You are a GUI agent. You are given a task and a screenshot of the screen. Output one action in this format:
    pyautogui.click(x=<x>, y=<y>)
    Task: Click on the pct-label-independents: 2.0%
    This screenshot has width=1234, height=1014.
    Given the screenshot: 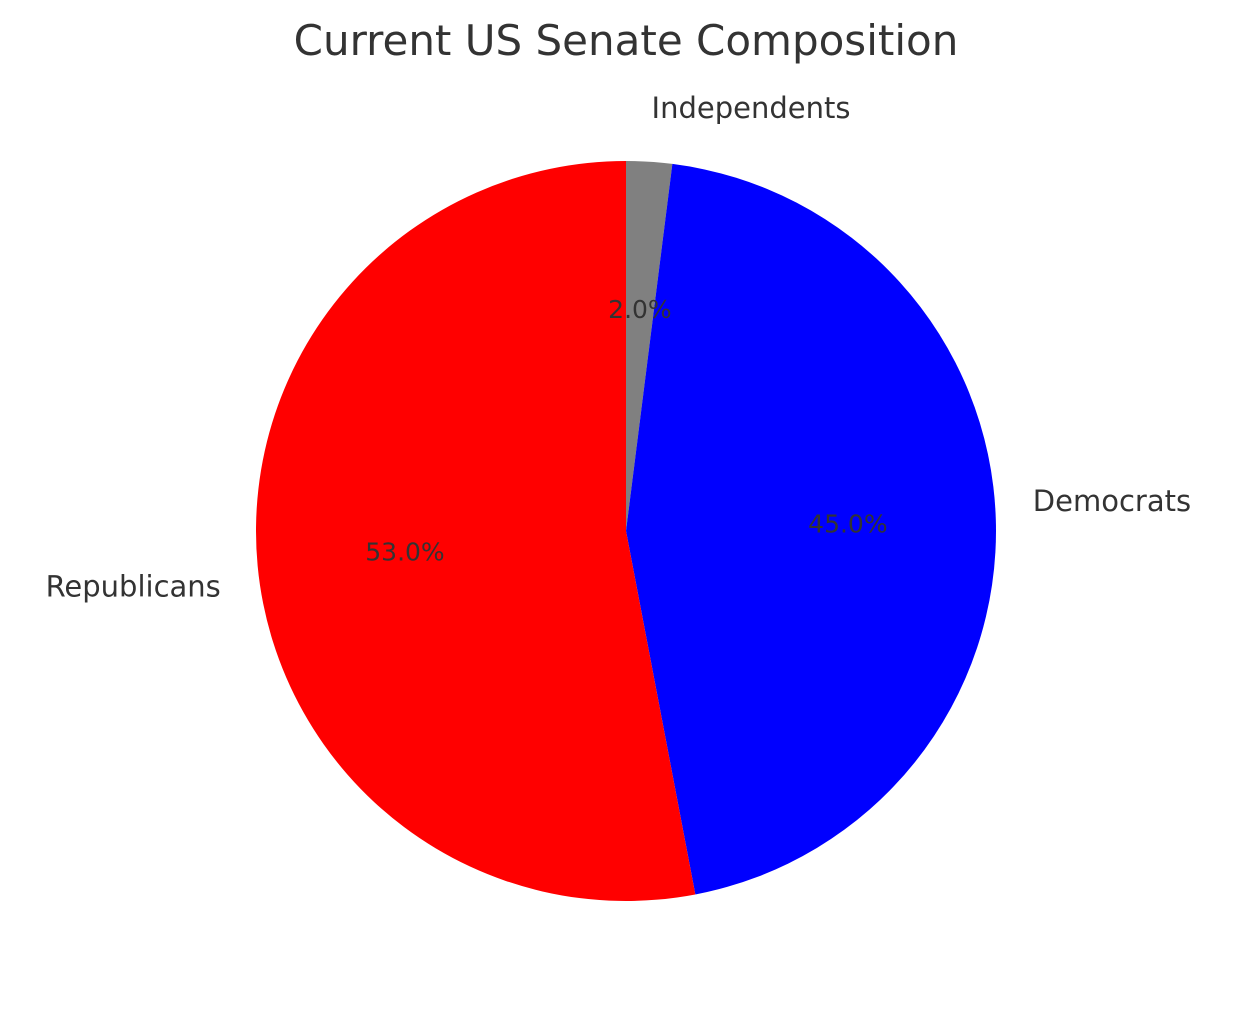 What is the action you would take?
    pyautogui.click(x=640, y=309)
    